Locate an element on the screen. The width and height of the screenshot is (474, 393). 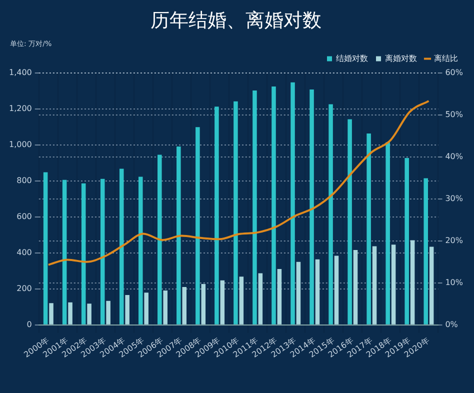
y-tick-label: 200 is located at coordinates (24, 288).